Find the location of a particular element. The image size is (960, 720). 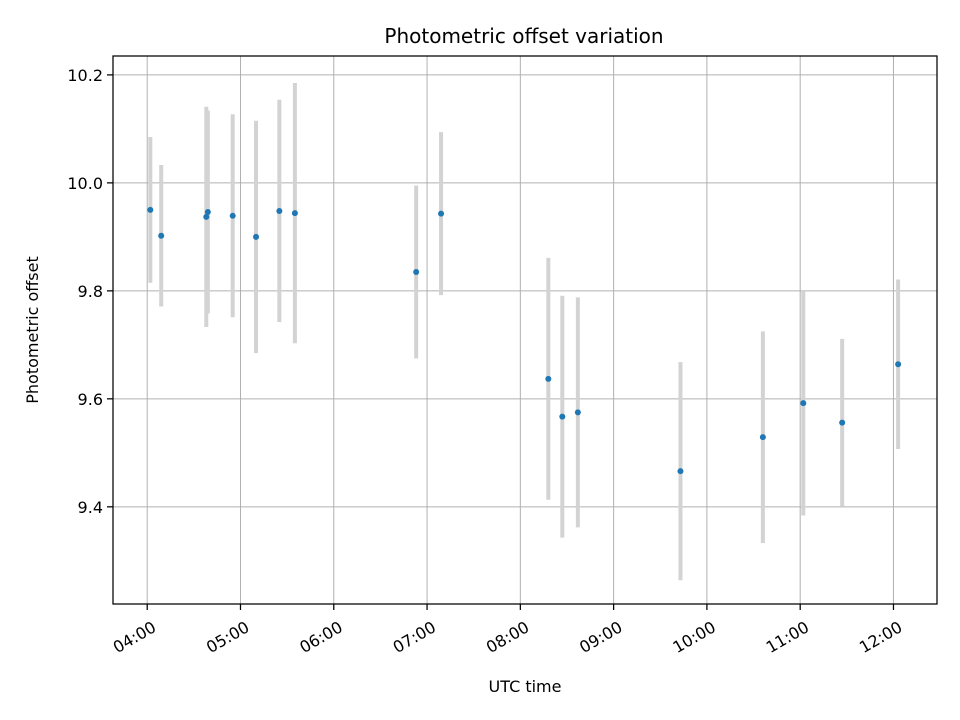

y-tick-label: 10.2 is located at coordinates (85, 75).